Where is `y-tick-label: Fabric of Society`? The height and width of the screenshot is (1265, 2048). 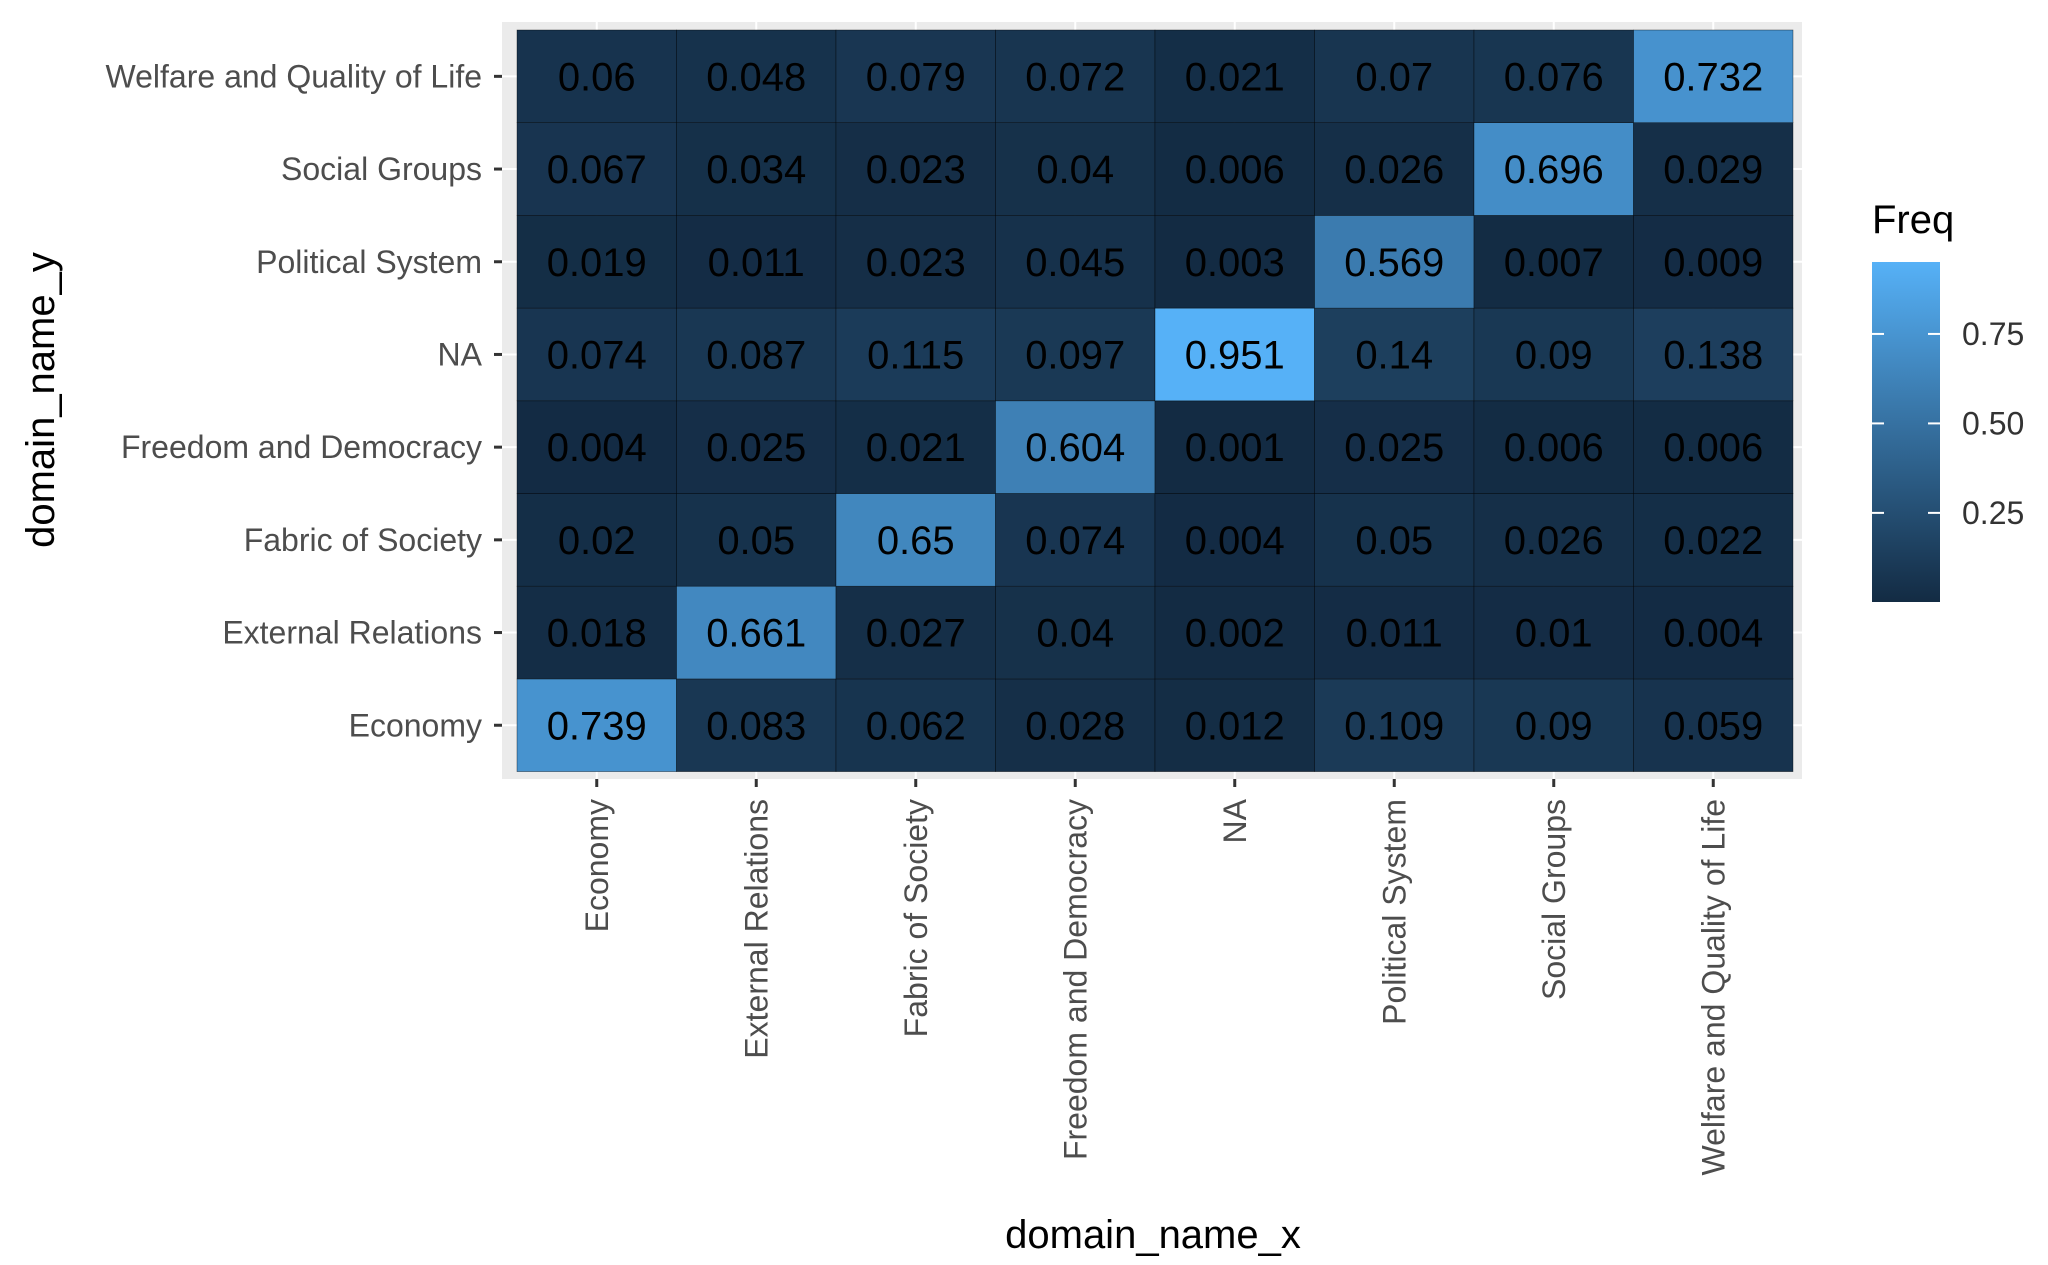
y-tick-label: Fabric of Society is located at coordinates (363, 540).